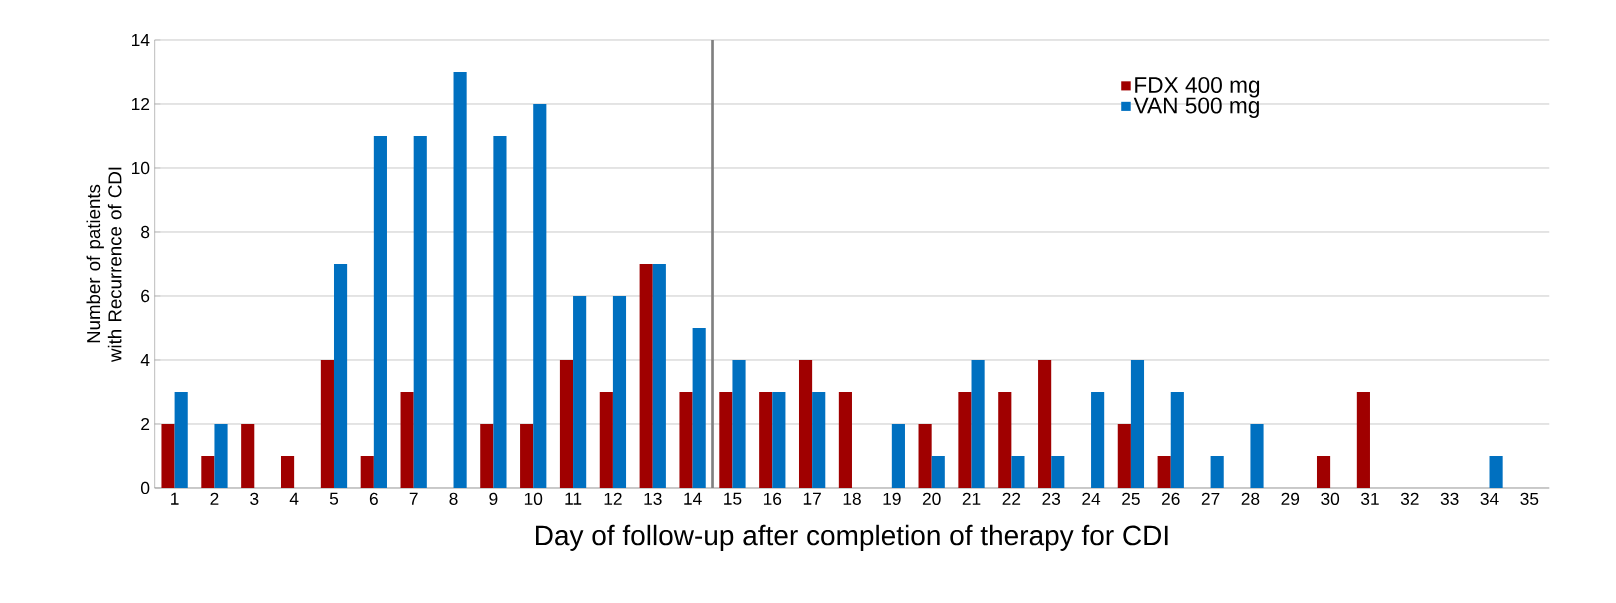  What do you see at coordinates (533, 499) in the screenshot?
I see `x-tick-label: 10` at bounding box center [533, 499].